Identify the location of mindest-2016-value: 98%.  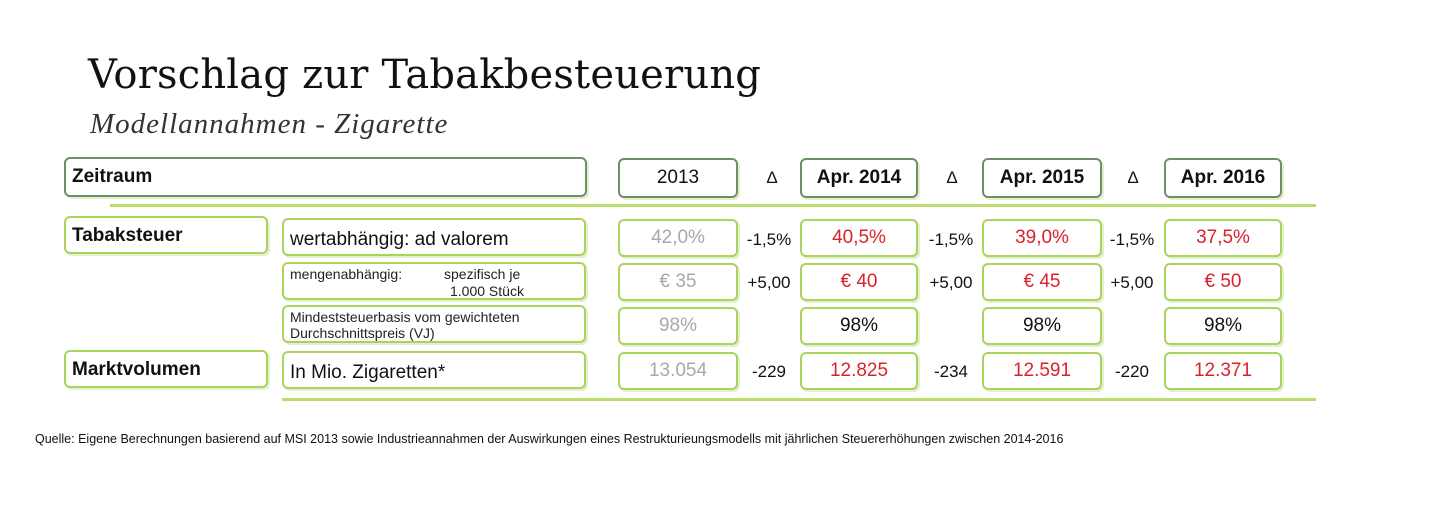
(1223, 325).